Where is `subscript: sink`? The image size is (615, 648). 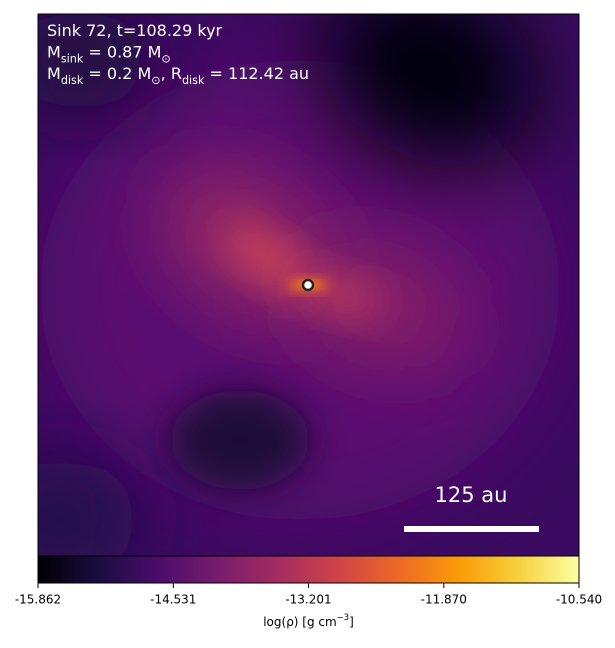
subscript: sink is located at coordinates (72, 58).